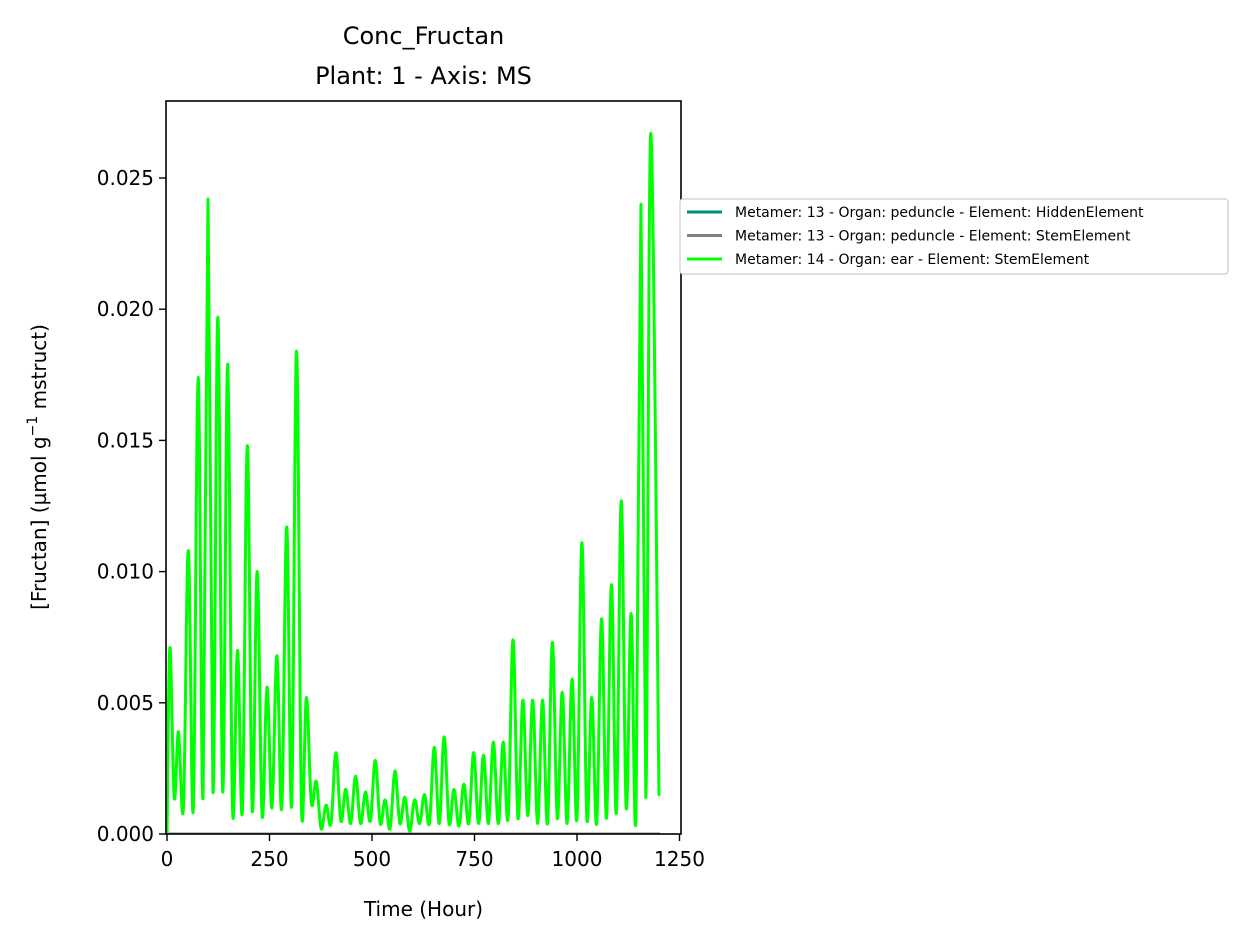 The image size is (1248, 942). What do you see at coordinates (167, 859) in the screenshot?
I see `x-tick-label: 0` at bounding box center [167, 859].